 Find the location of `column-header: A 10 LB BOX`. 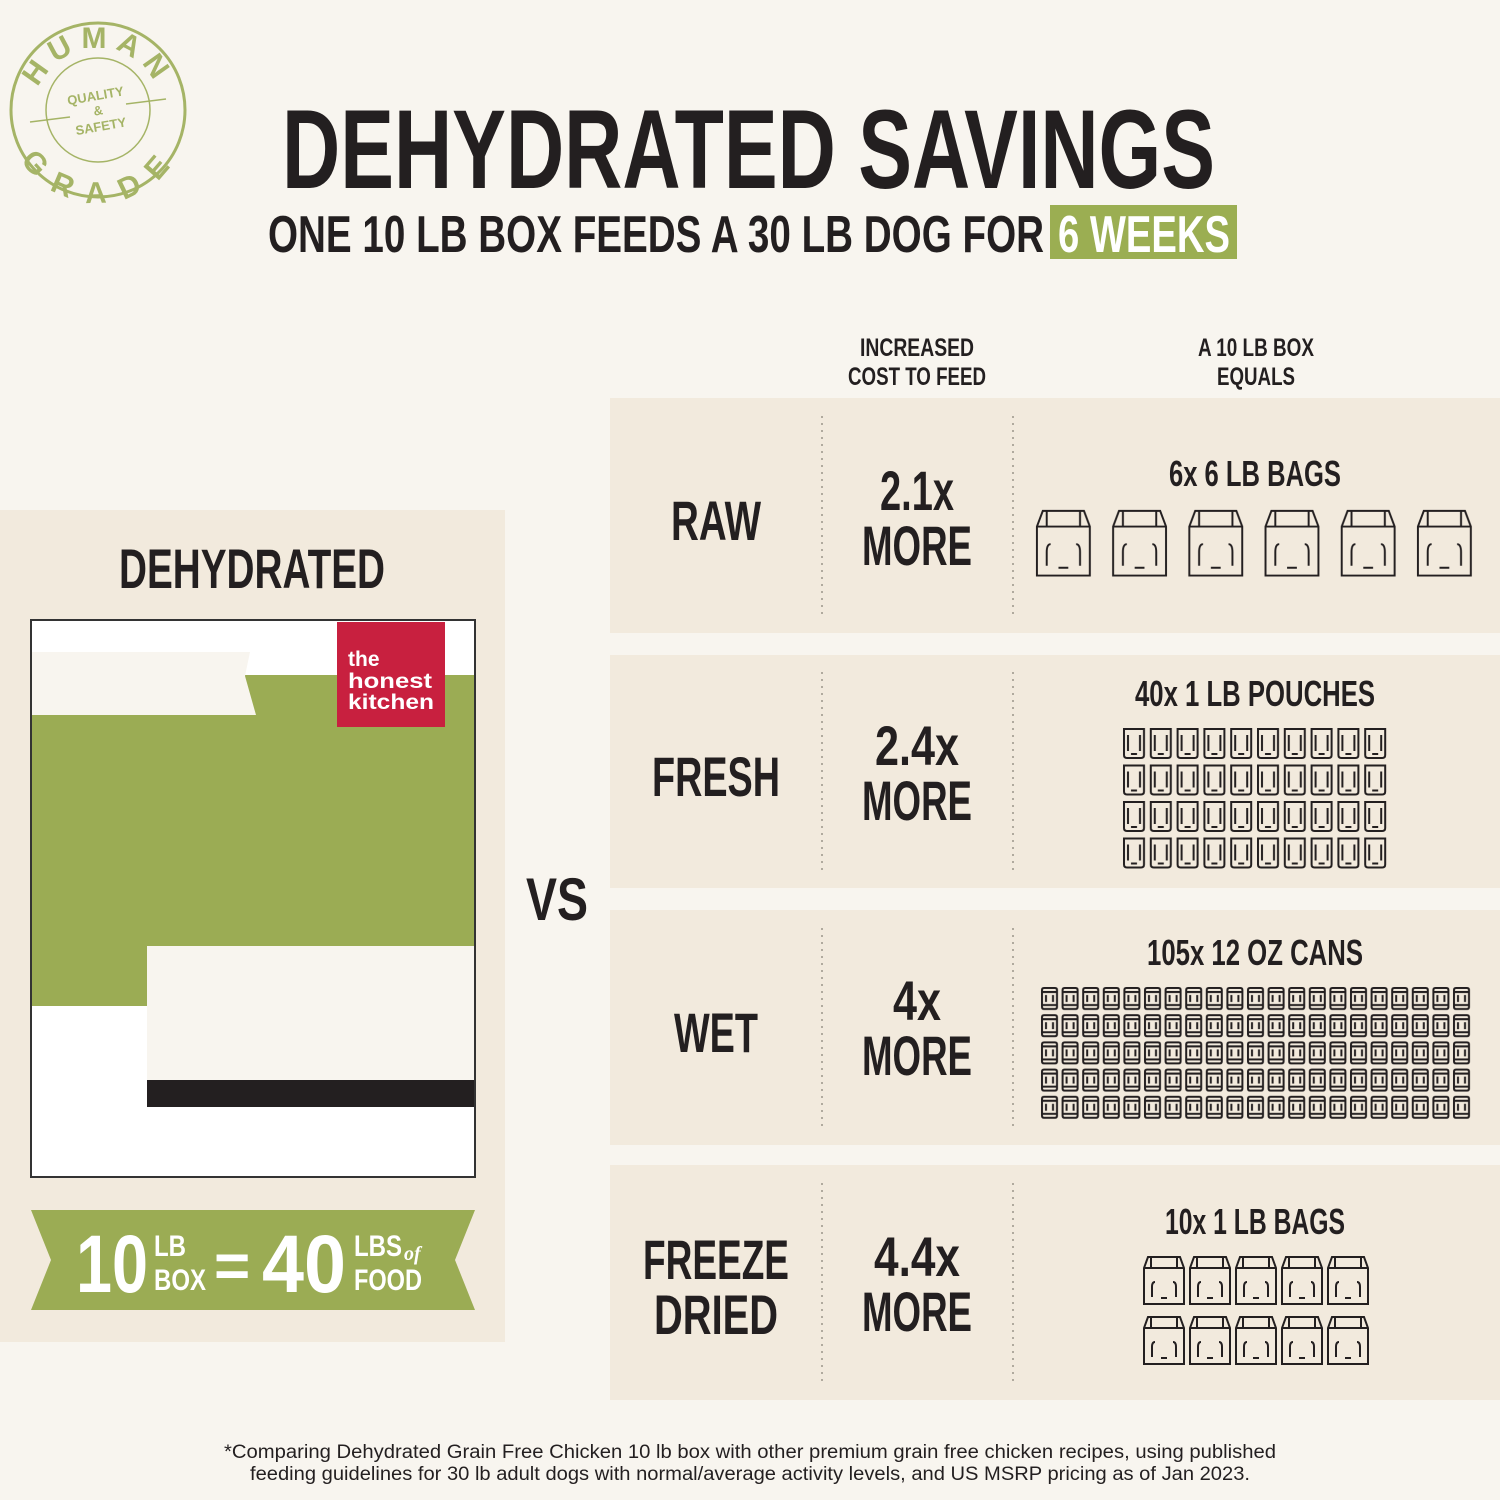

column-header: A 10 LB BOX is located at coordinates (1256, 348).